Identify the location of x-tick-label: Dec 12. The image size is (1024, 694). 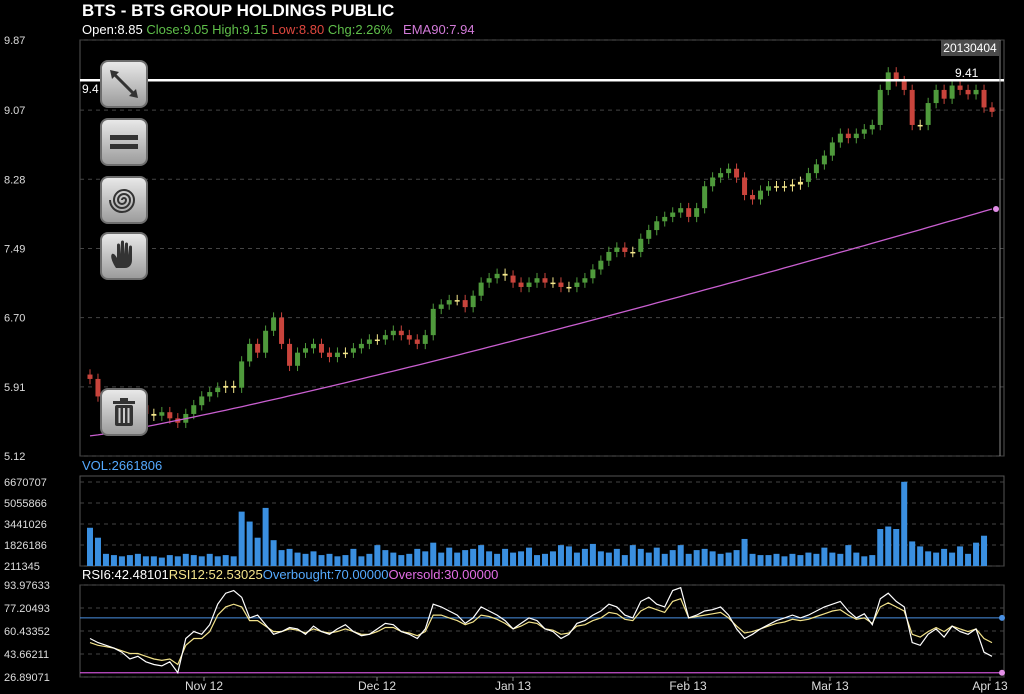
(377, 686).